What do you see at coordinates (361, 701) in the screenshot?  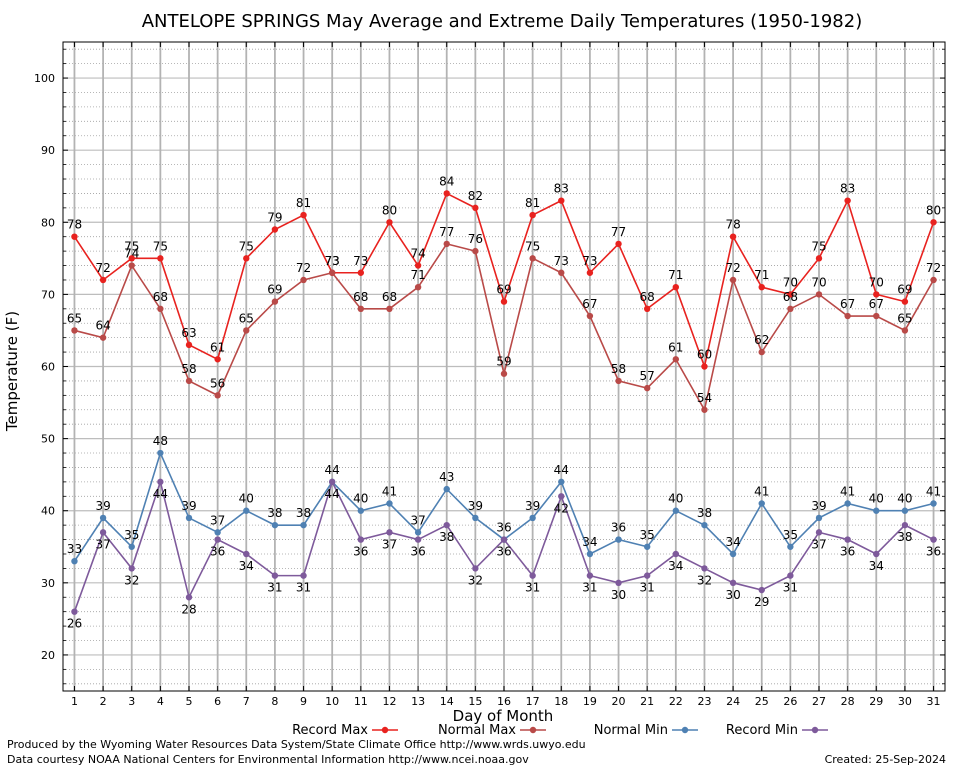 I see `x-tick-label: 11` at bounding box center [361, 701].